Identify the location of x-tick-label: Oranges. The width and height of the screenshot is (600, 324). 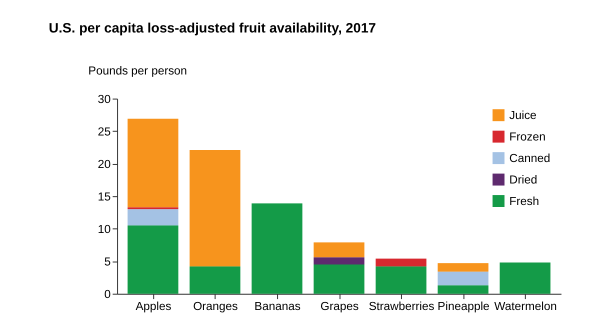
(215, 306).